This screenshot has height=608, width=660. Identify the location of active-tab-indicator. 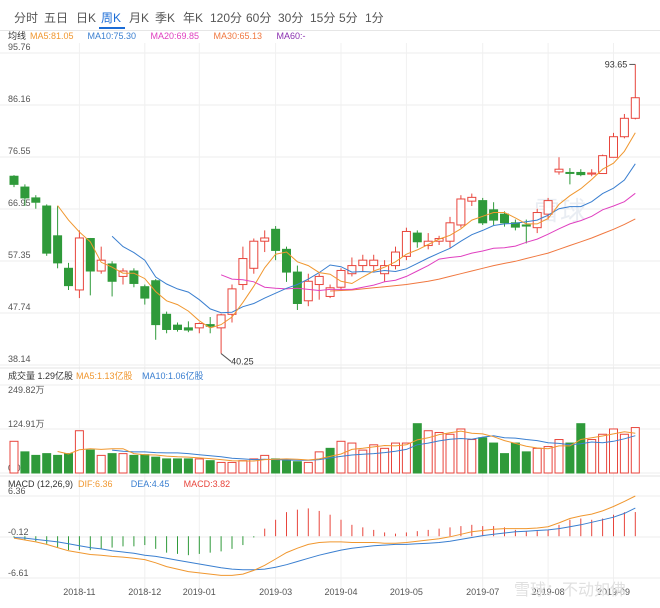
(112, 28).